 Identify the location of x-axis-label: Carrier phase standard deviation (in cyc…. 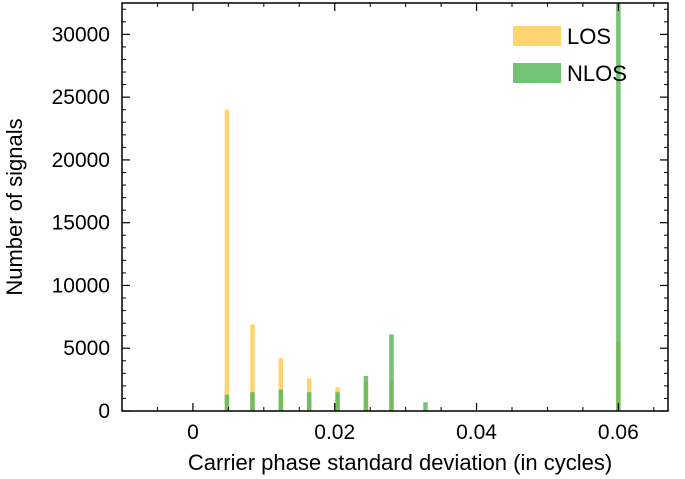
(400, 462).